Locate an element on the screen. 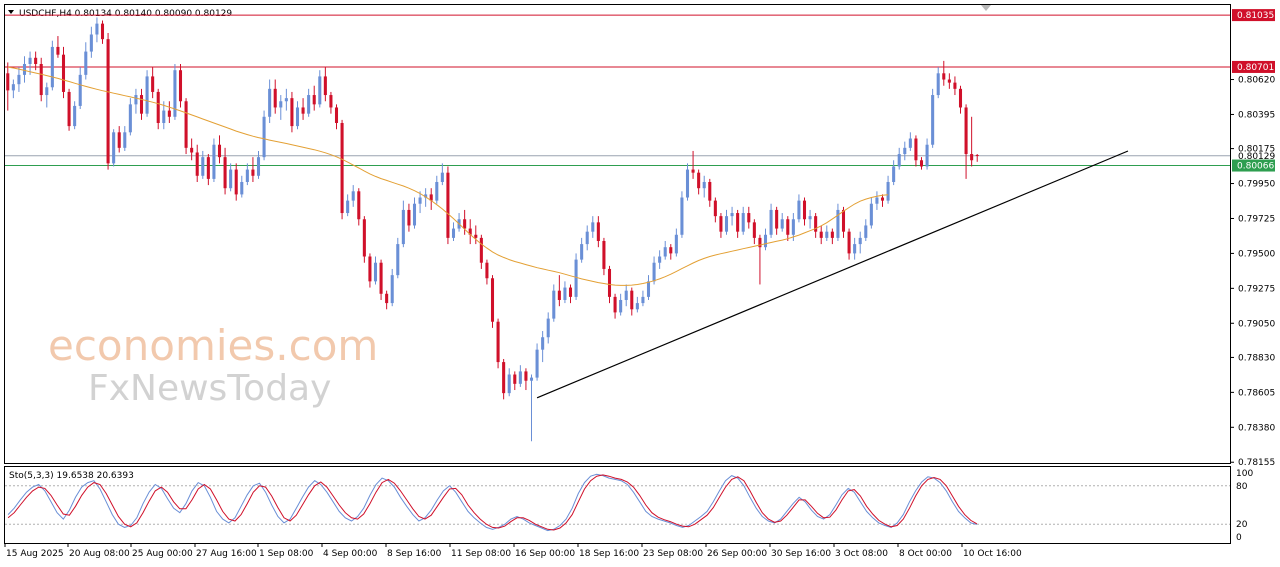 Image resolution: width=1280 pixels, height=567 pixels. stochastic-main-line is located at coordinates (492, 502).